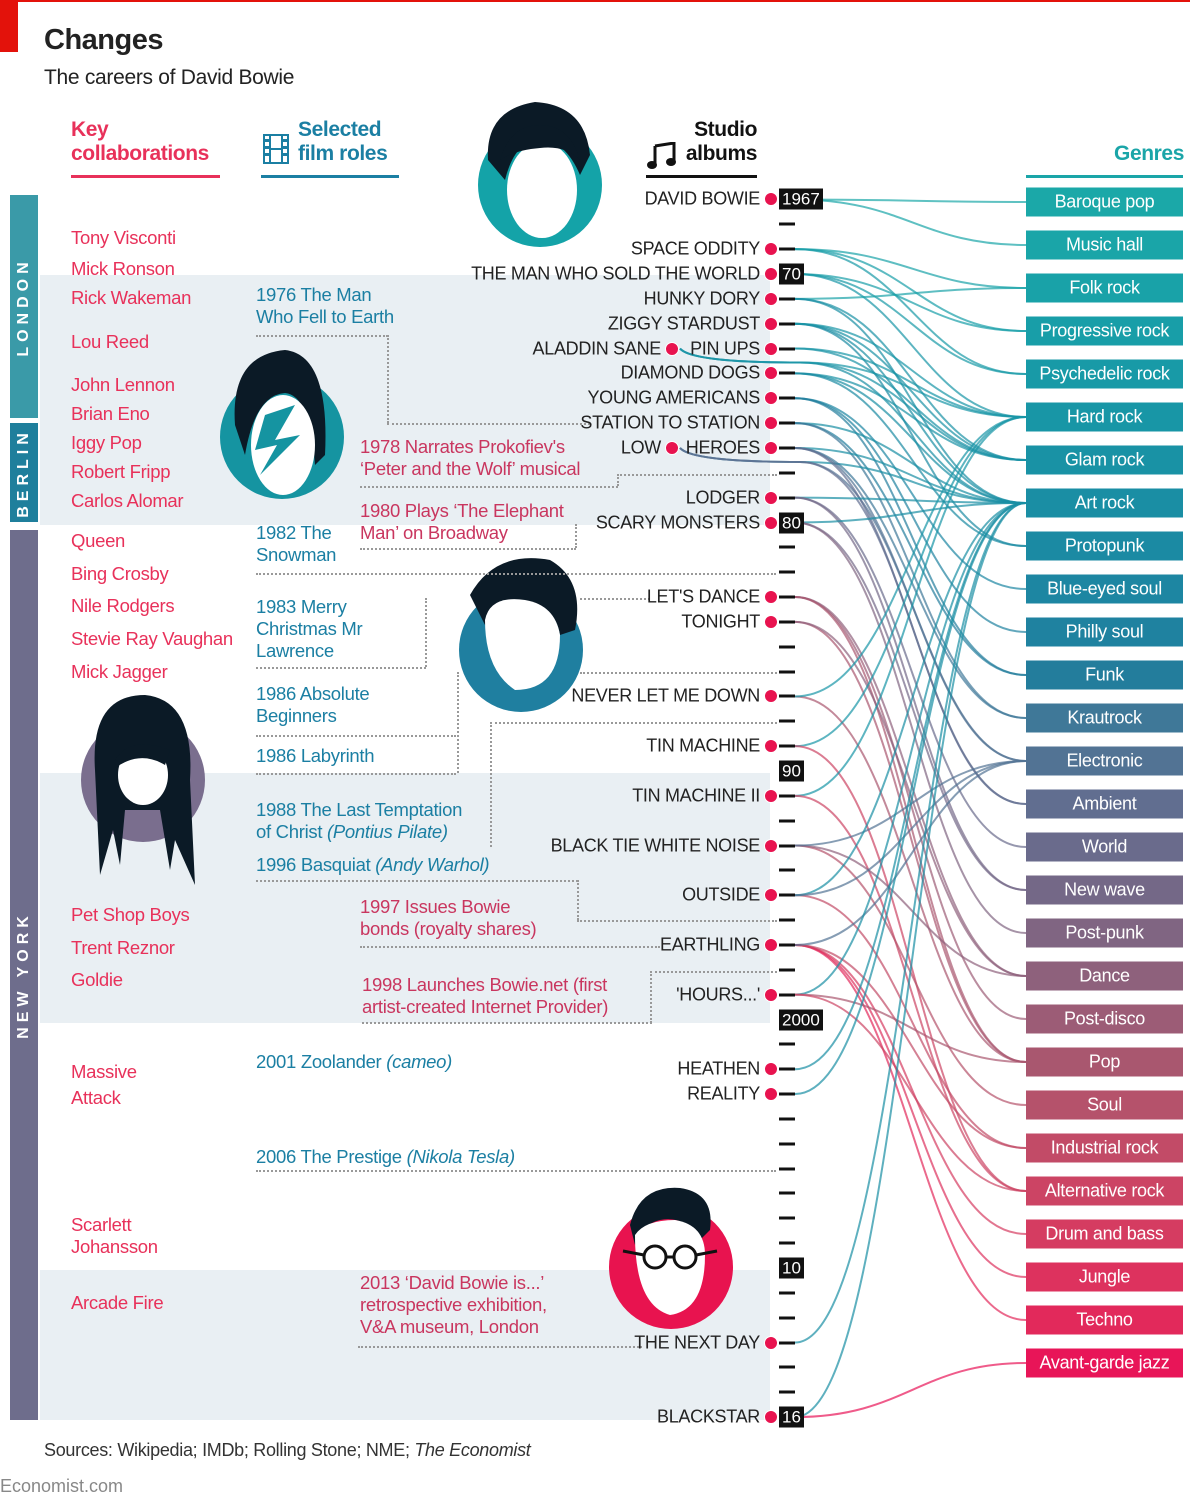  Describe the element at coordinates (1104, 417) in the screenshot. I see `genre-box: Hard rock` at that location.